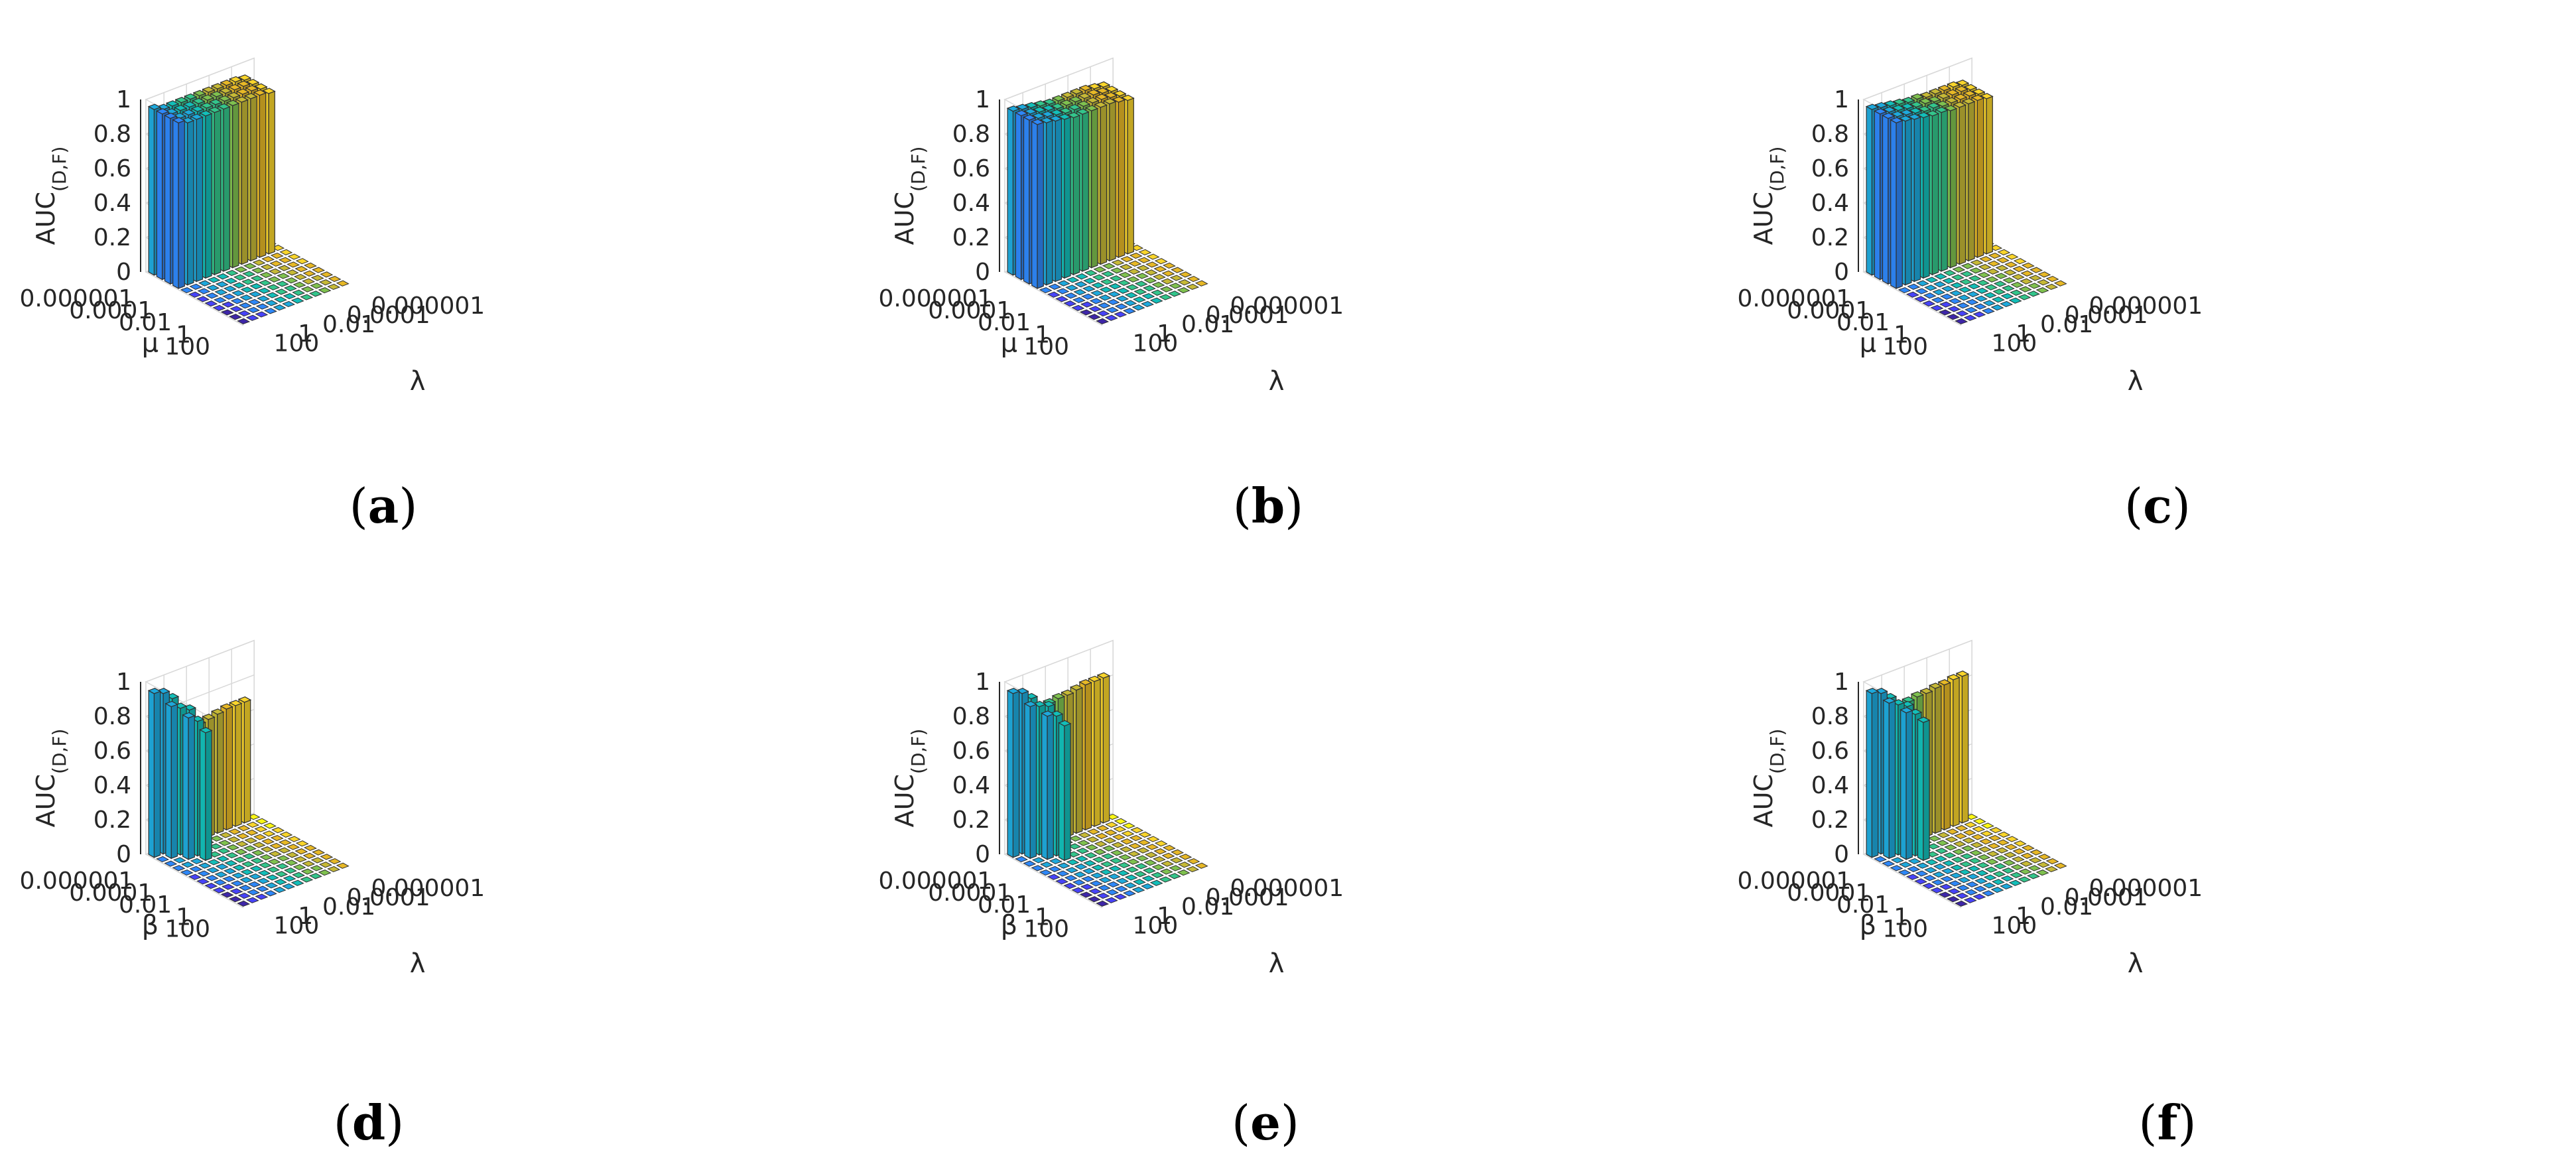  What do you see at coordinates (1105, 297) in the screenshot?
I see `bar-r8-c3` at bounding box center [1105, 297].